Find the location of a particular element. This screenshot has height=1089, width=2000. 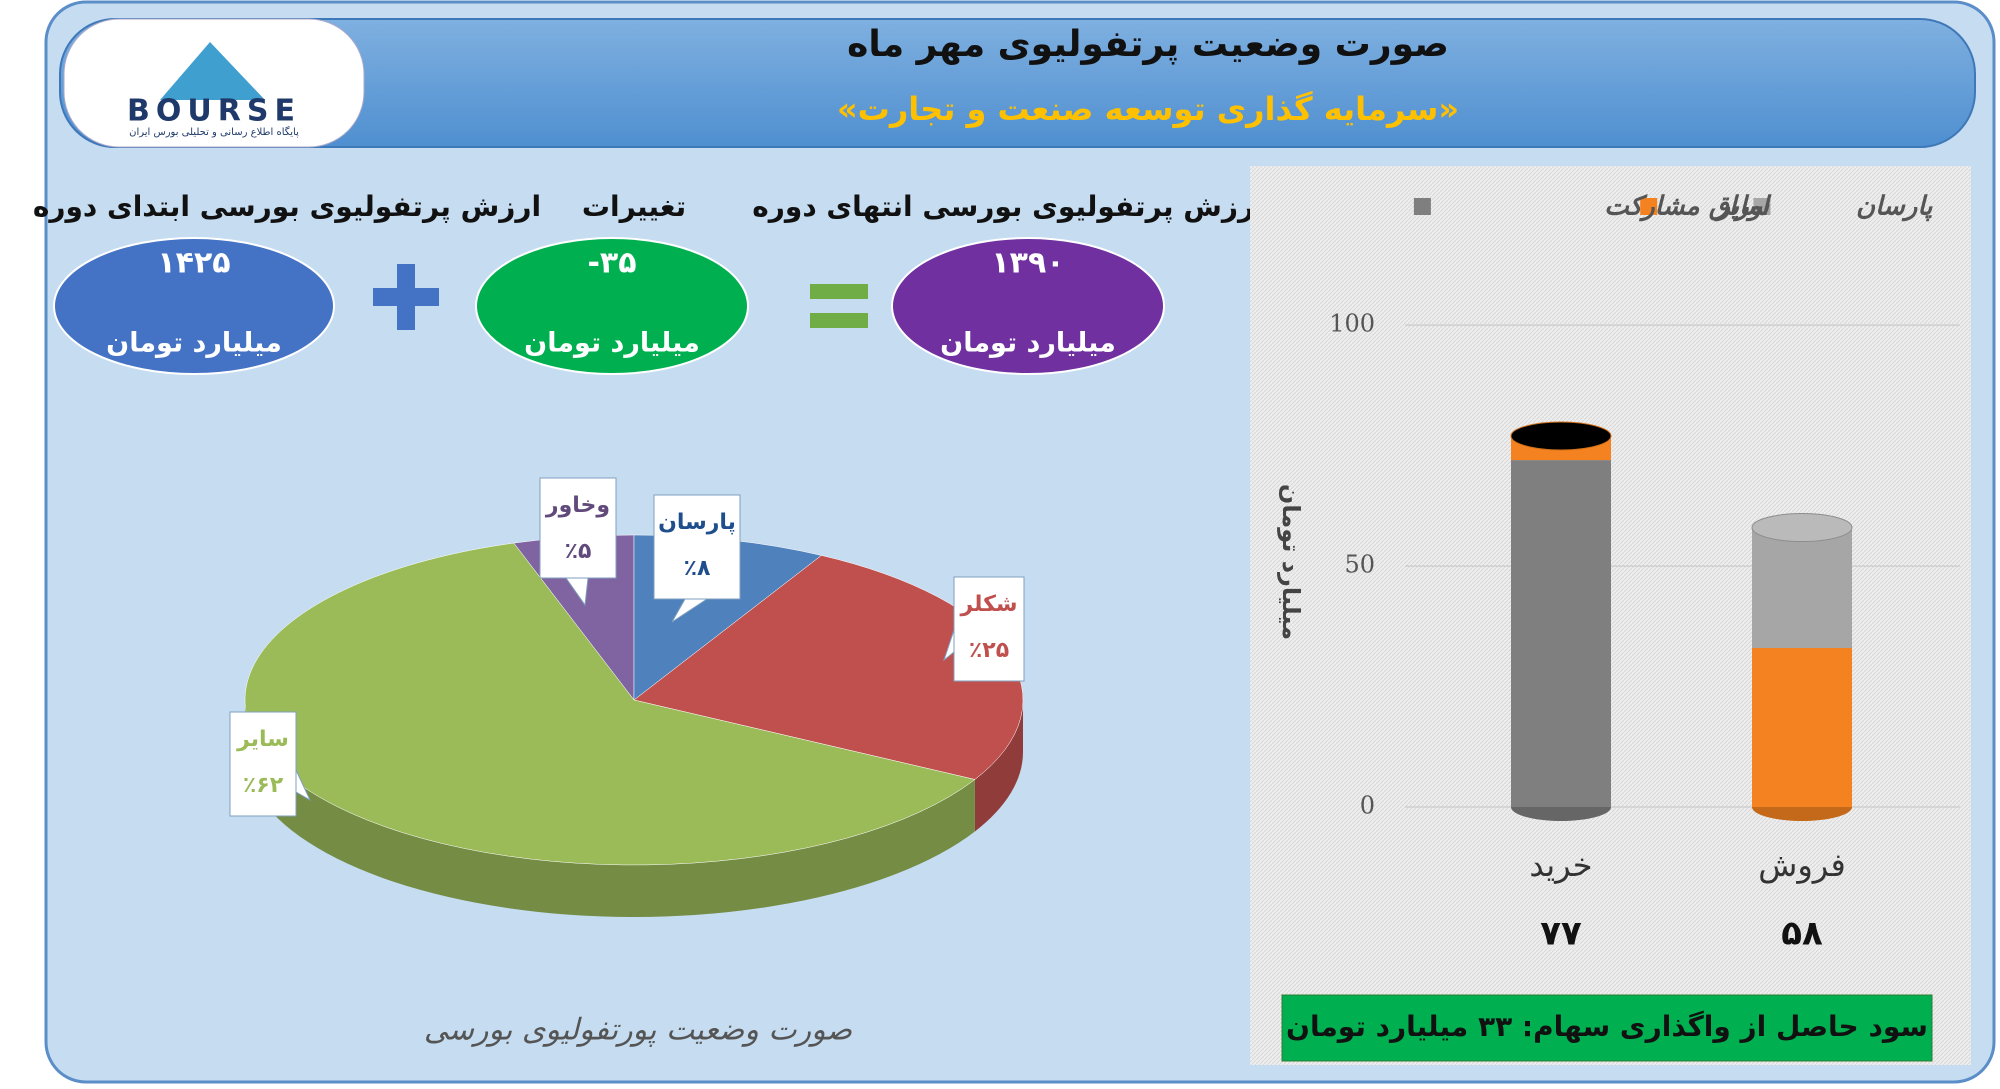

total-label: ۷۷ is located at coordinates (1561, 934).